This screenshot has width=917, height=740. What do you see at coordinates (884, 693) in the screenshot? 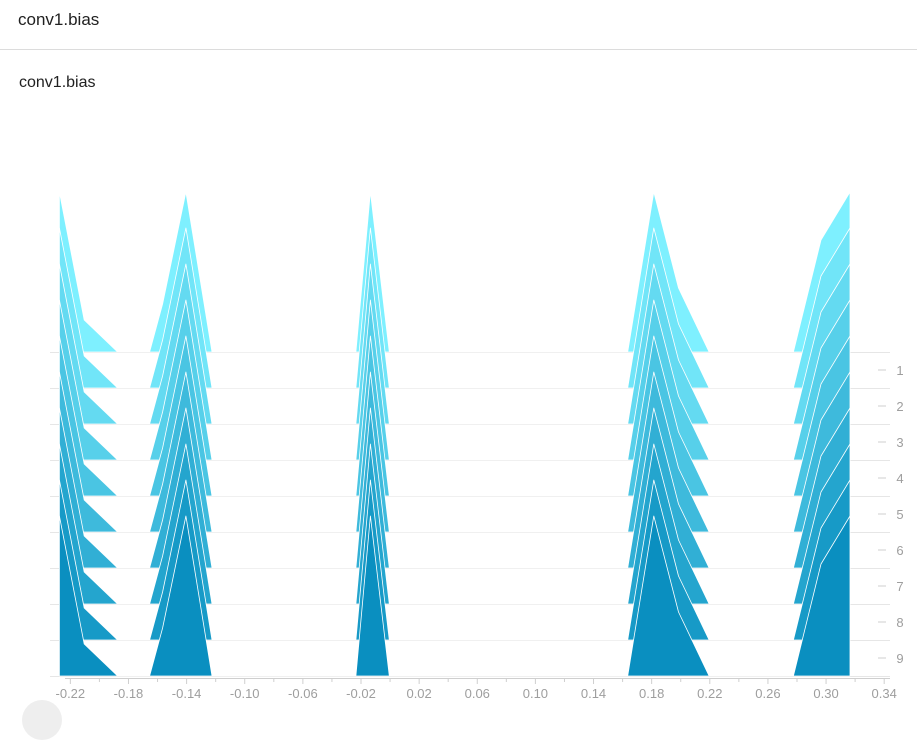
I see `x-tick-label: 0.34` at bounding box center [884, 693].